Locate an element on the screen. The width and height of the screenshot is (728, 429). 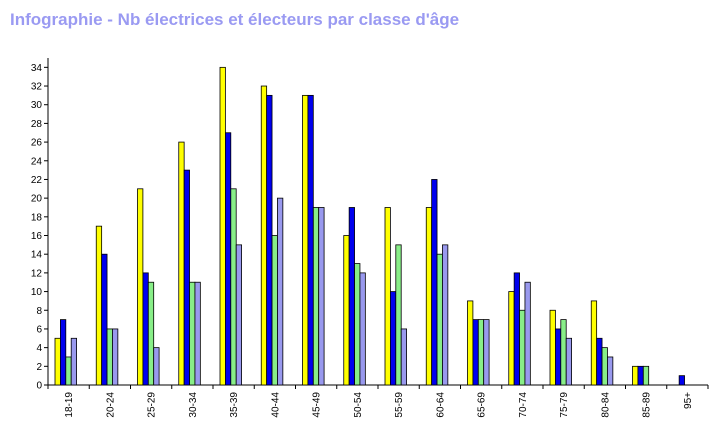
y-tick-label: 2 is located at coordinates (39, 367).